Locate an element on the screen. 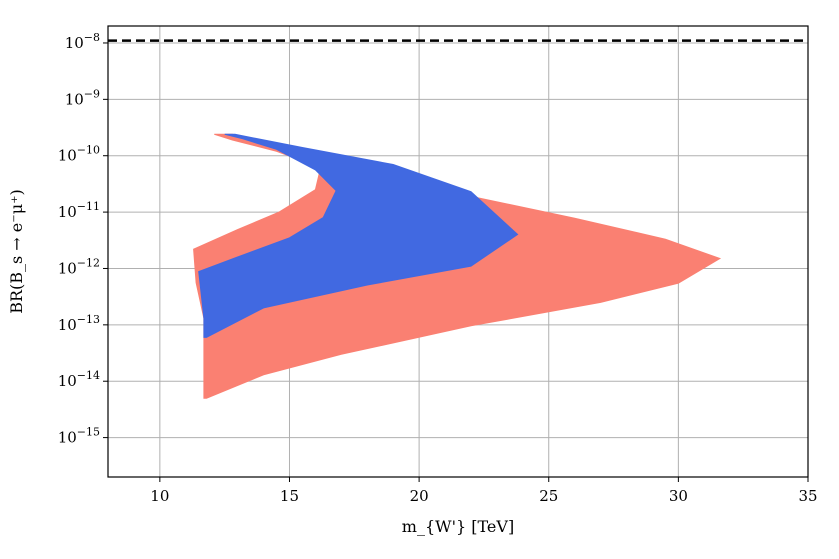 This screenshot has width=839, height=559. y-axis-label: BR(B_s → e⁻μ⁺) is located at coordinates (16, 251).